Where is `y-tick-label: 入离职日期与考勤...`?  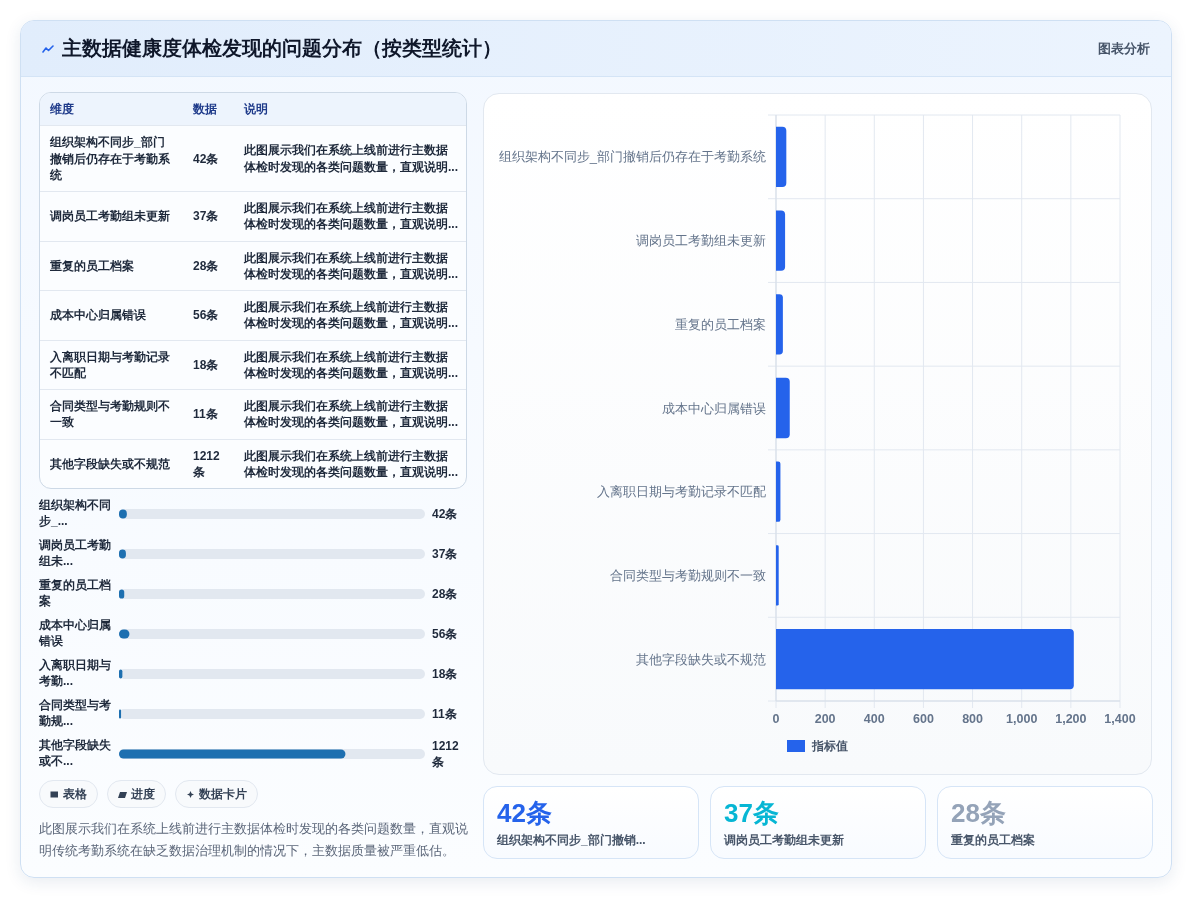
y-tick-label: 入离职日期与考勤... is located at coordinates (75, 673).